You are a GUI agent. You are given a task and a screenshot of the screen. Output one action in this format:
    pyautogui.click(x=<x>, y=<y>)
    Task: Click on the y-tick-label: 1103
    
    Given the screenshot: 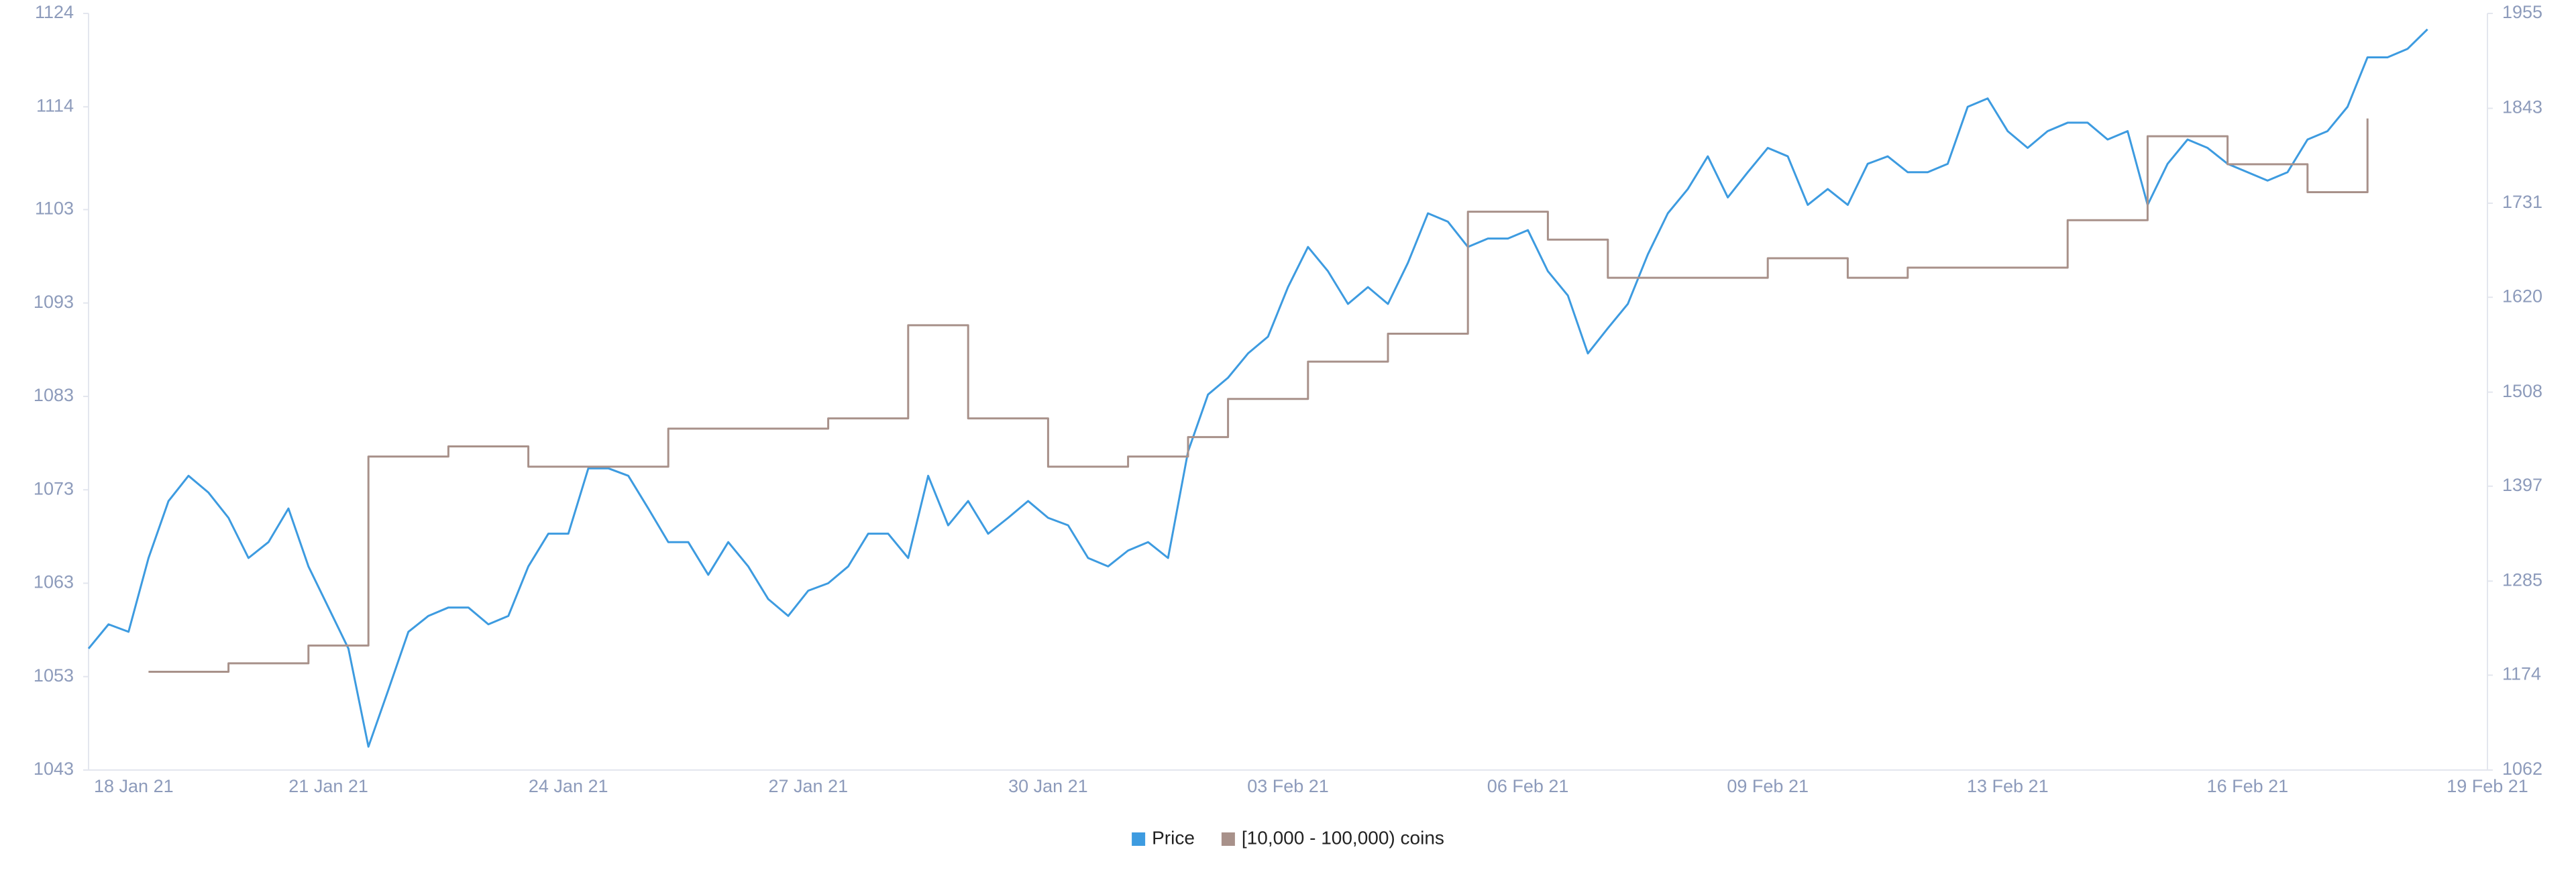 What is the action you would take?
    pyautogui.click(x=54, y=209)
    